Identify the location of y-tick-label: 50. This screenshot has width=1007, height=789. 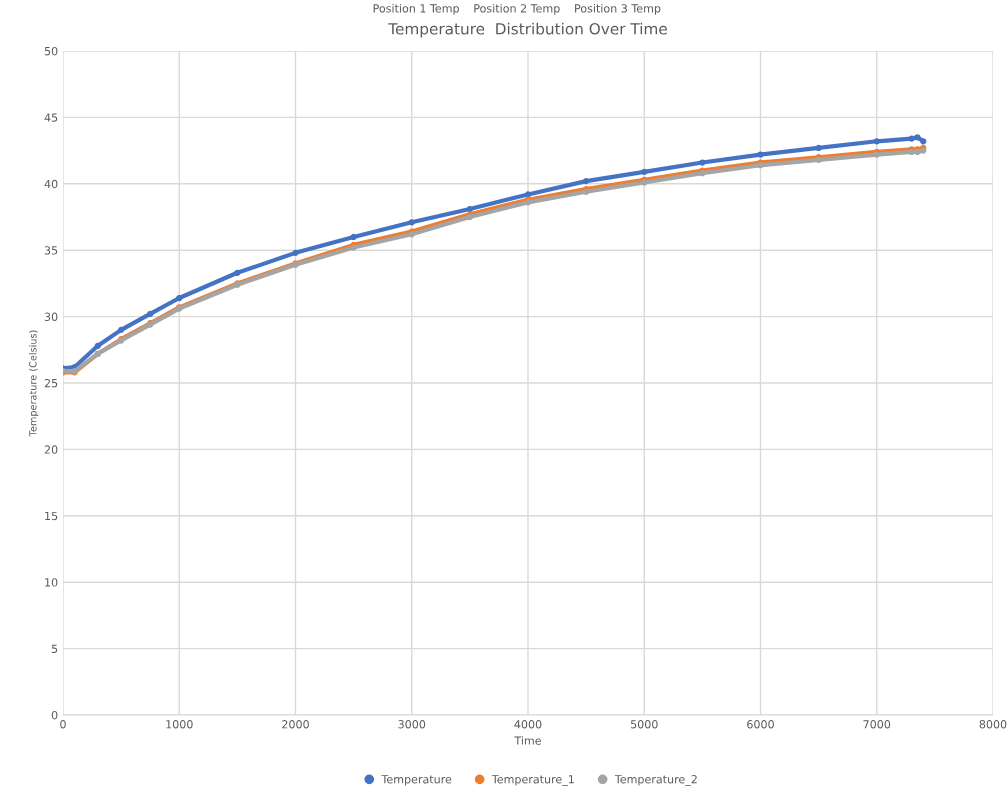
(51, 51).